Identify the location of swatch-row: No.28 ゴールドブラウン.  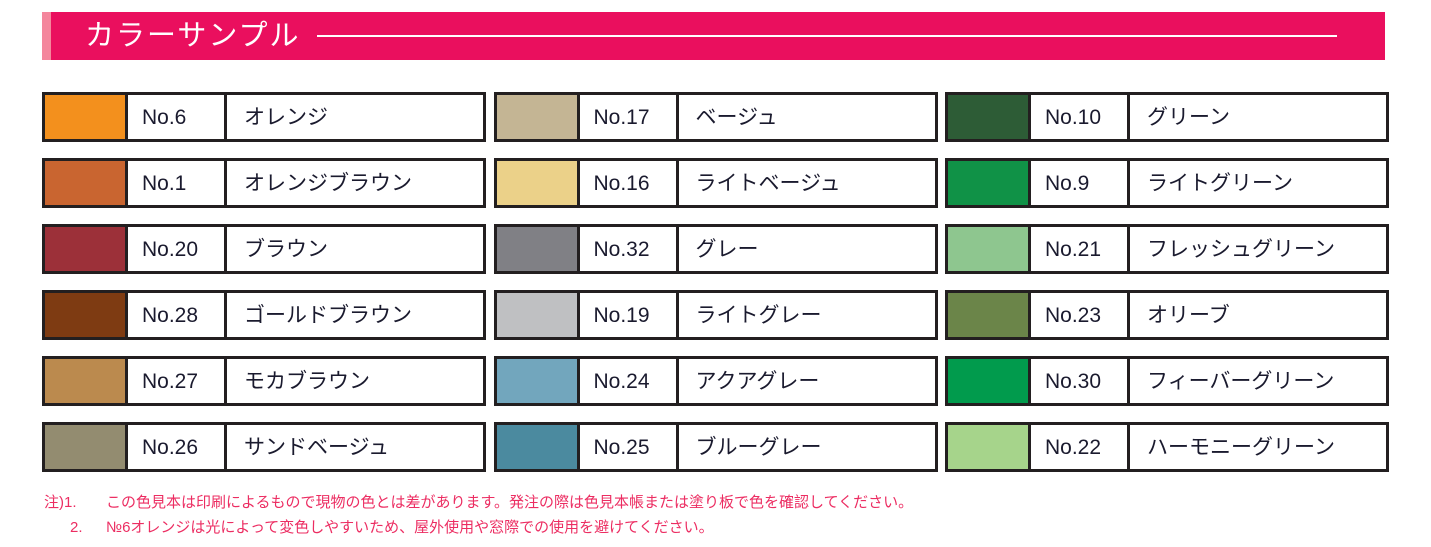
(264, 315).